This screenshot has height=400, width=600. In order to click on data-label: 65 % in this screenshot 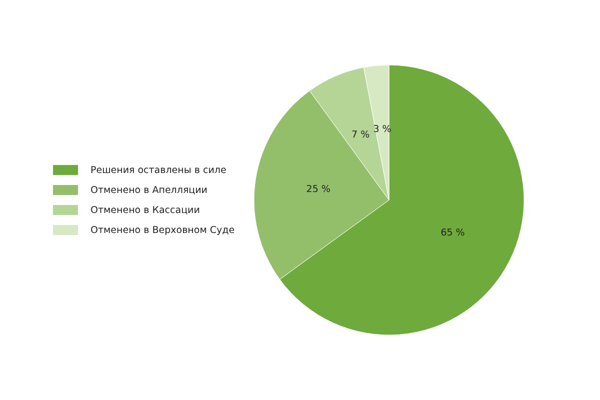, I will do `click(452, 232)`.